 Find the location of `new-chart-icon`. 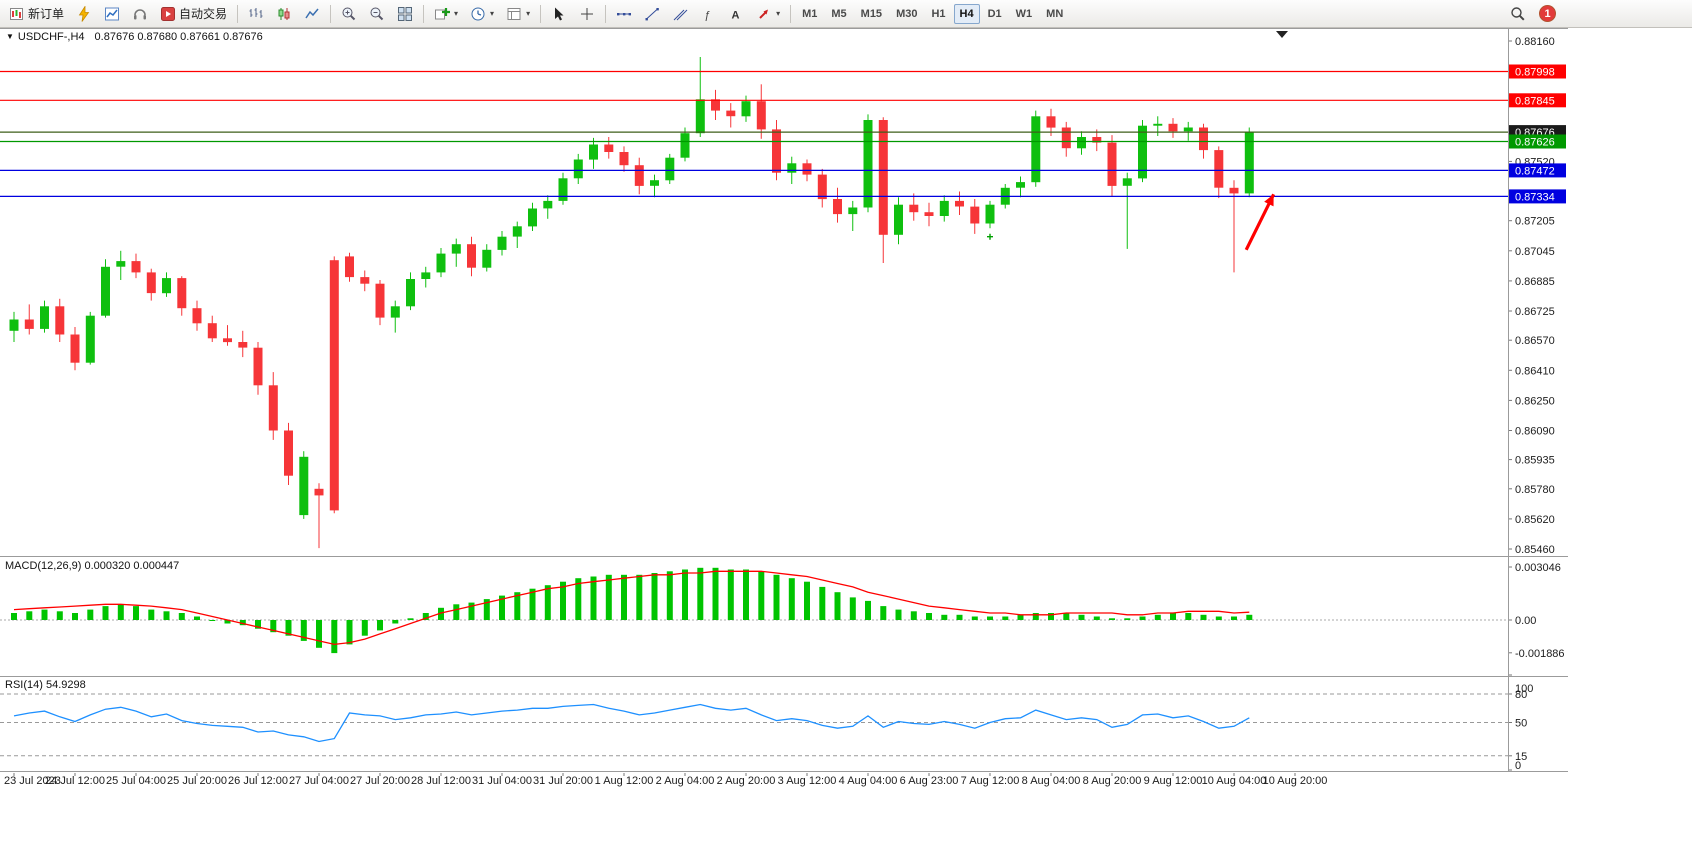

new-chart-icon is located at coordinates (443, 13).